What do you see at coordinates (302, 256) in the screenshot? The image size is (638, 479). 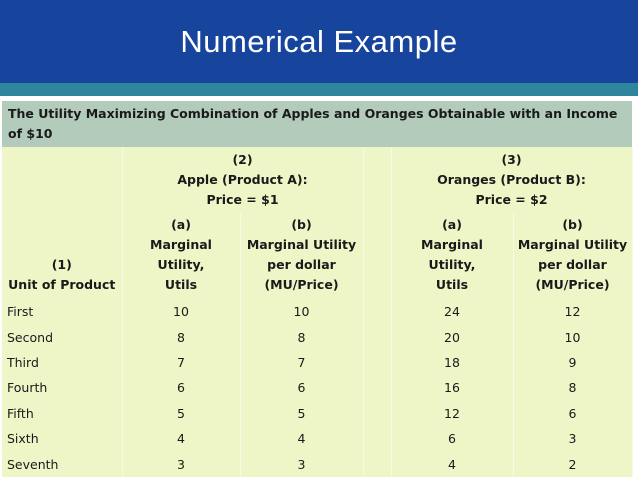 I see `apple-mup-header: (b) Marginal Utility per dollar (MU/Price)` at bounding box center [302, 256].